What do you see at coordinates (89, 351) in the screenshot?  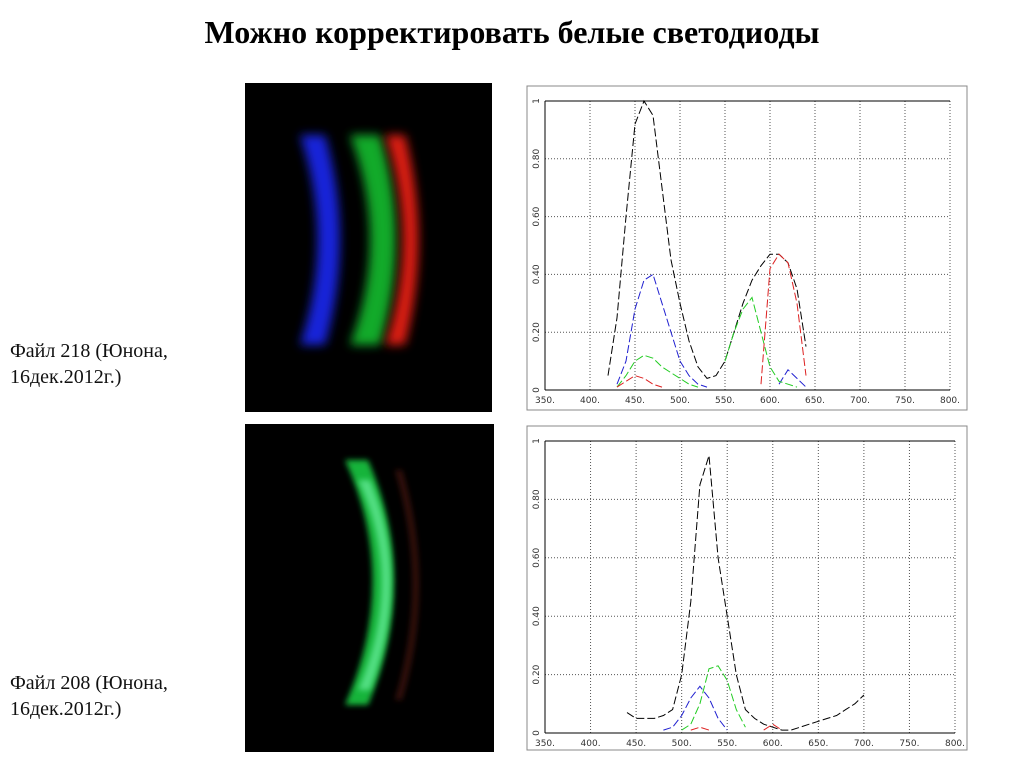 I see `caption-line: Файл 218 (Юнона,` at bounding box center [89, 351].